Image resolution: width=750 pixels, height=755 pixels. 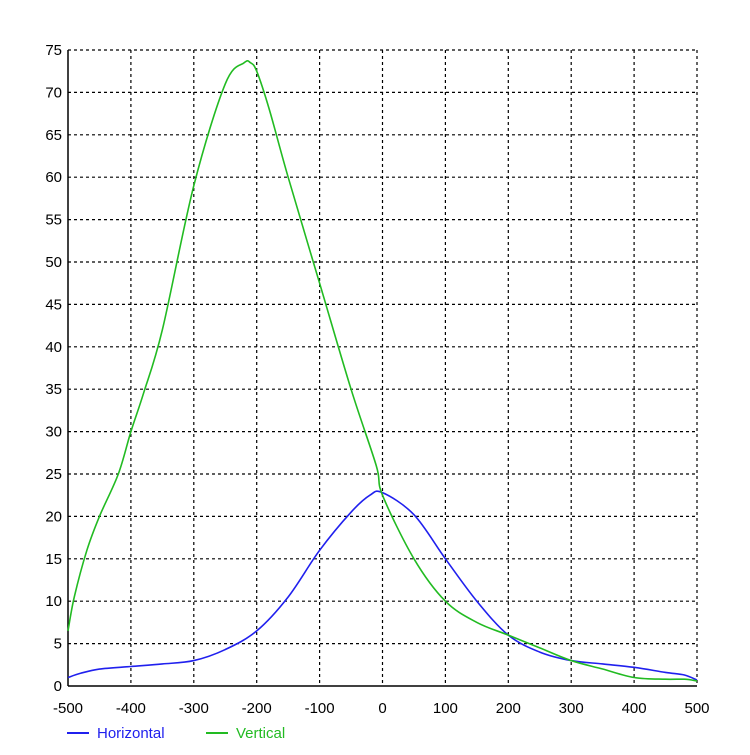 I want to click on x-tick-label: 200, so click(x=508, y=708).